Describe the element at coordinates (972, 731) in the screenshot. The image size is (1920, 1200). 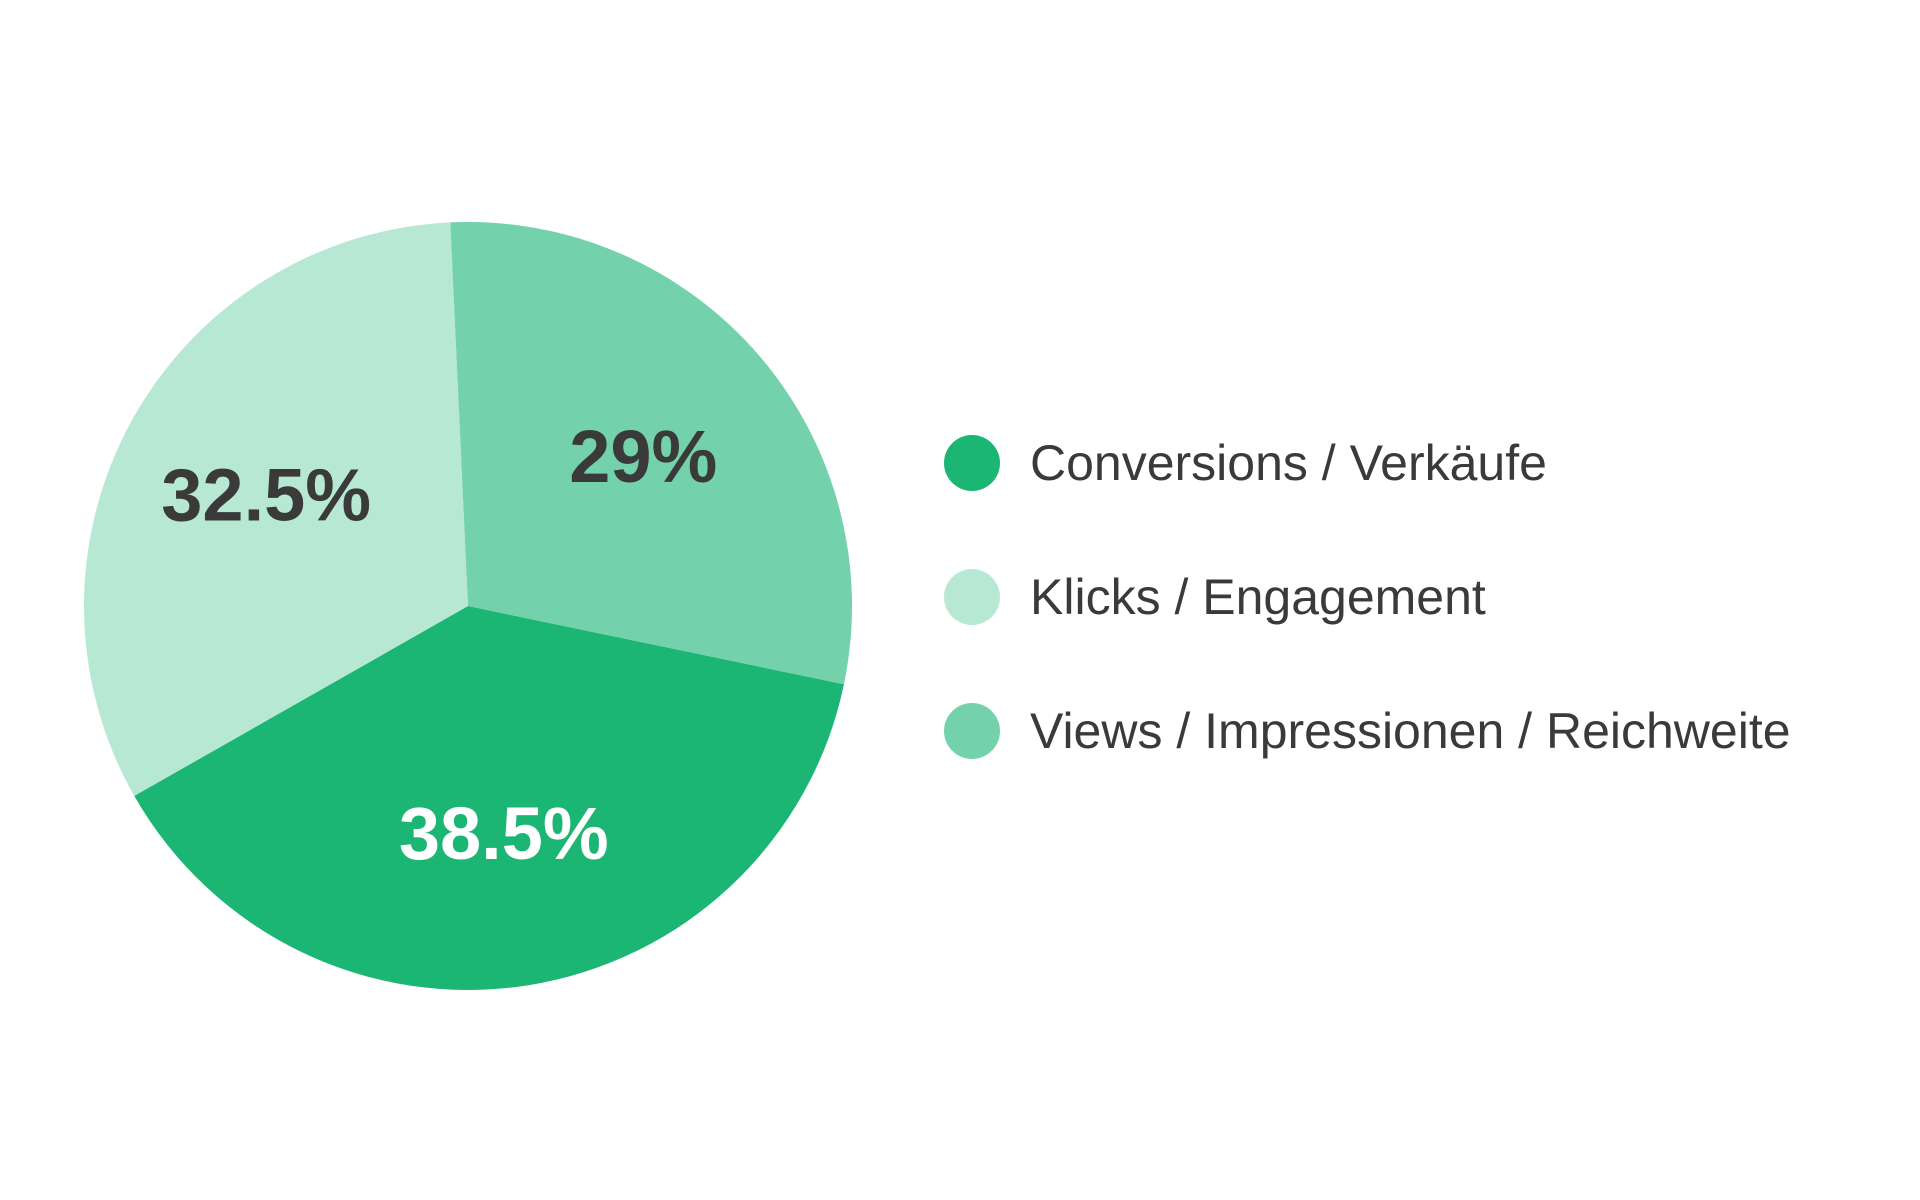
I see `legend-swatch-views` at that location.